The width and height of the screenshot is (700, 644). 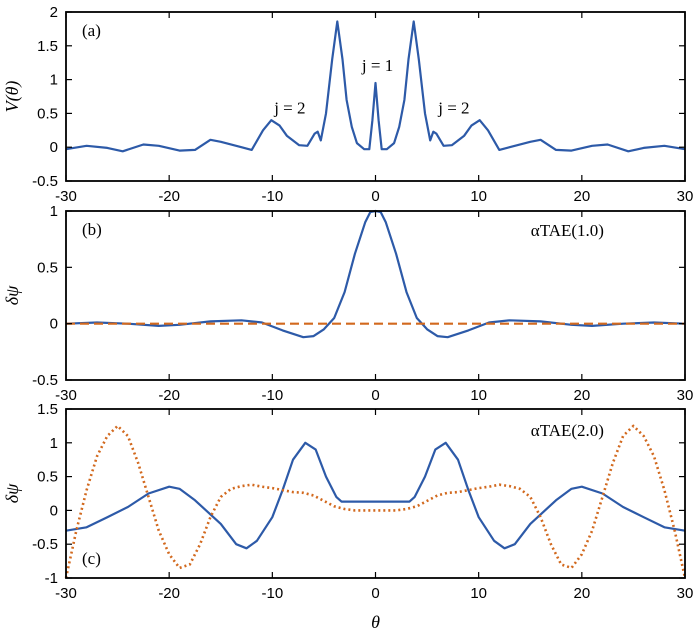 I want to click on panel-3-x-tick-label: 0, so click(x=375, y=593).